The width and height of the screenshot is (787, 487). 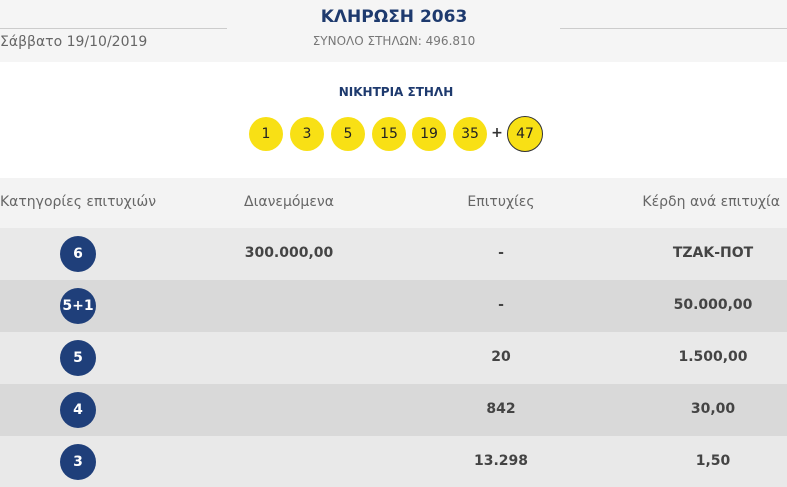 What do you see at coordinates (348, 134) in the screenshot?
I see `ball: 5` at bounding box center [348, 134].